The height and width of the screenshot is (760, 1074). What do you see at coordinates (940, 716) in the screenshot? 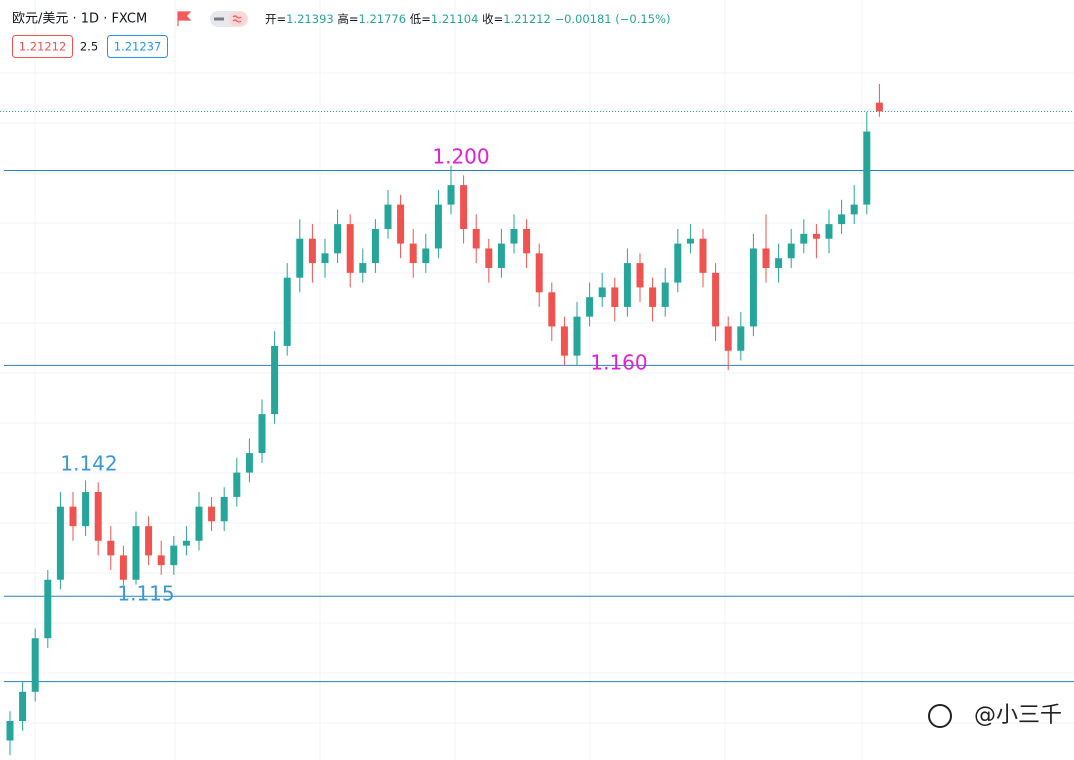
I see `watermark-icon` at bounding box center [940, 716].